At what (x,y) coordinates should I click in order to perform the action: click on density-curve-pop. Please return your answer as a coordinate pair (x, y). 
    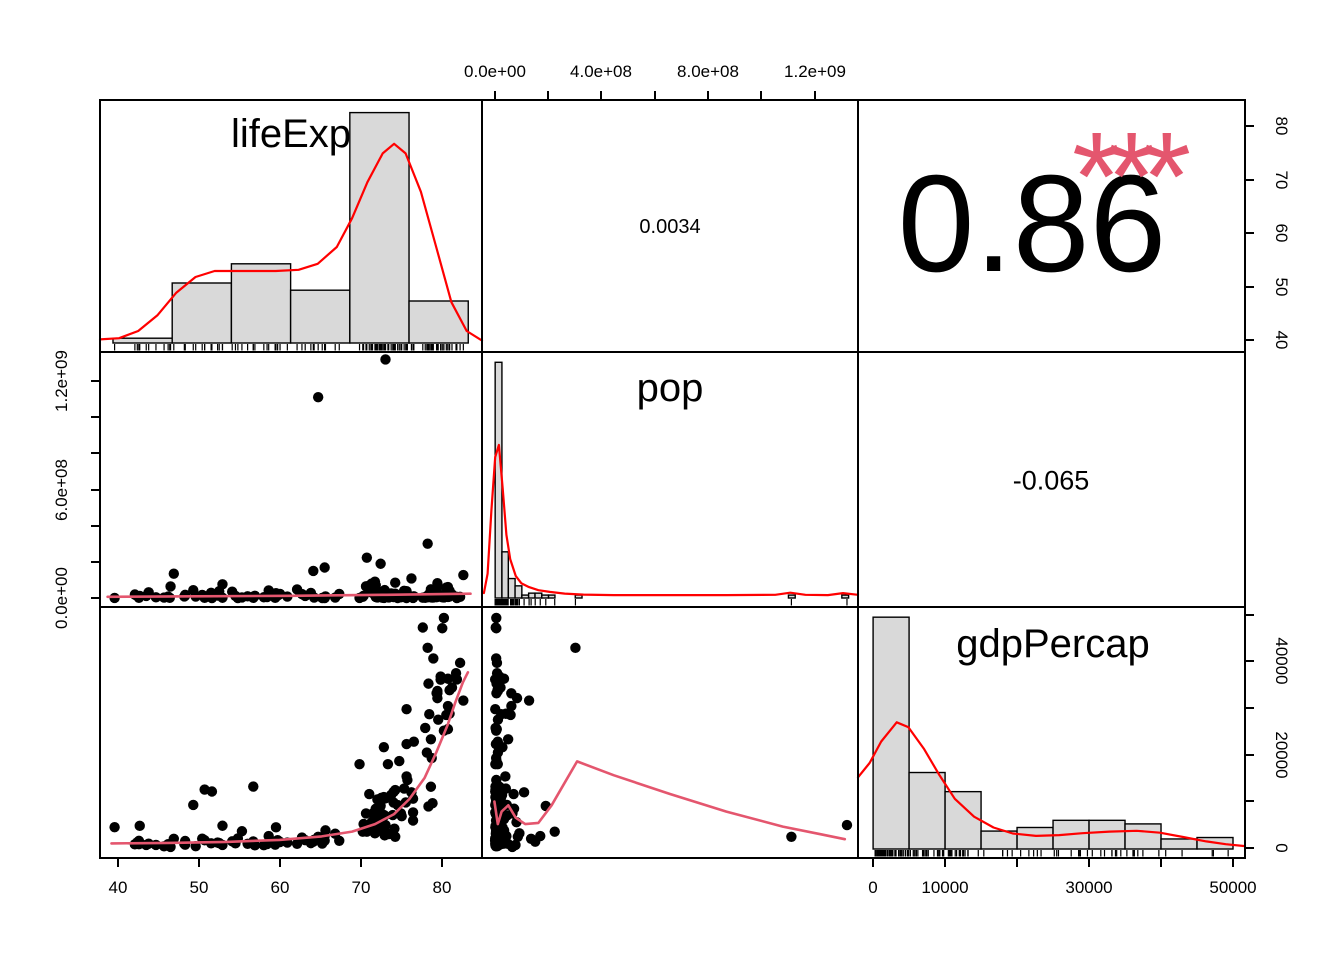
    Looking at the image, I should click on (671, 520).